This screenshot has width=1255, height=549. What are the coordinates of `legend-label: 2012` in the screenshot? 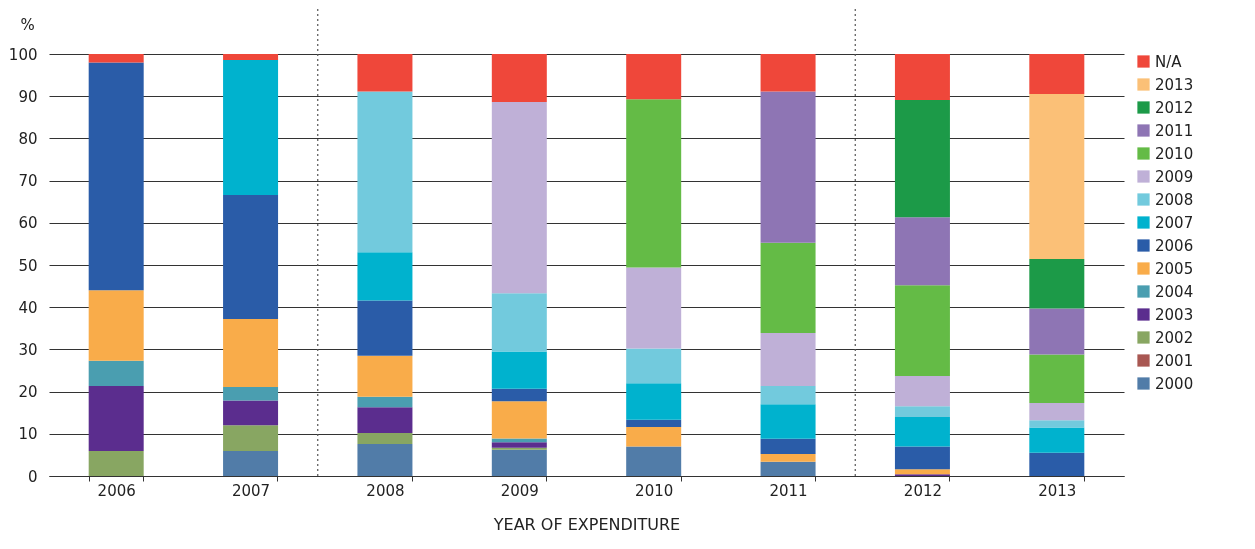 It's located at (1174, 107).